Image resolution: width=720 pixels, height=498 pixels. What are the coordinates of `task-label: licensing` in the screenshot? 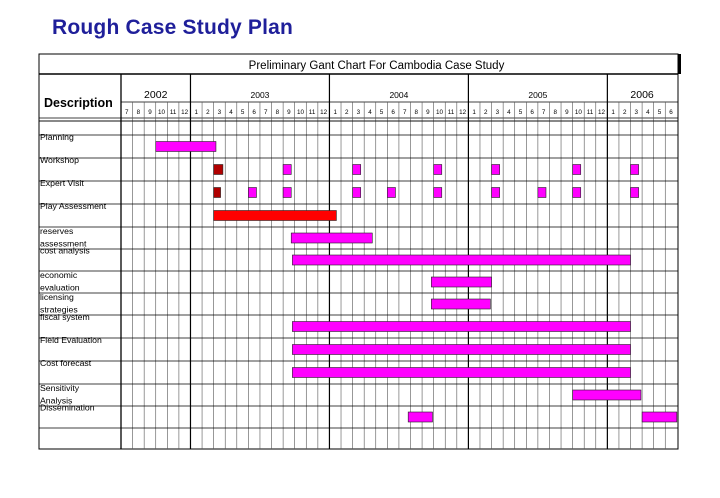 It's located at (57, 297).